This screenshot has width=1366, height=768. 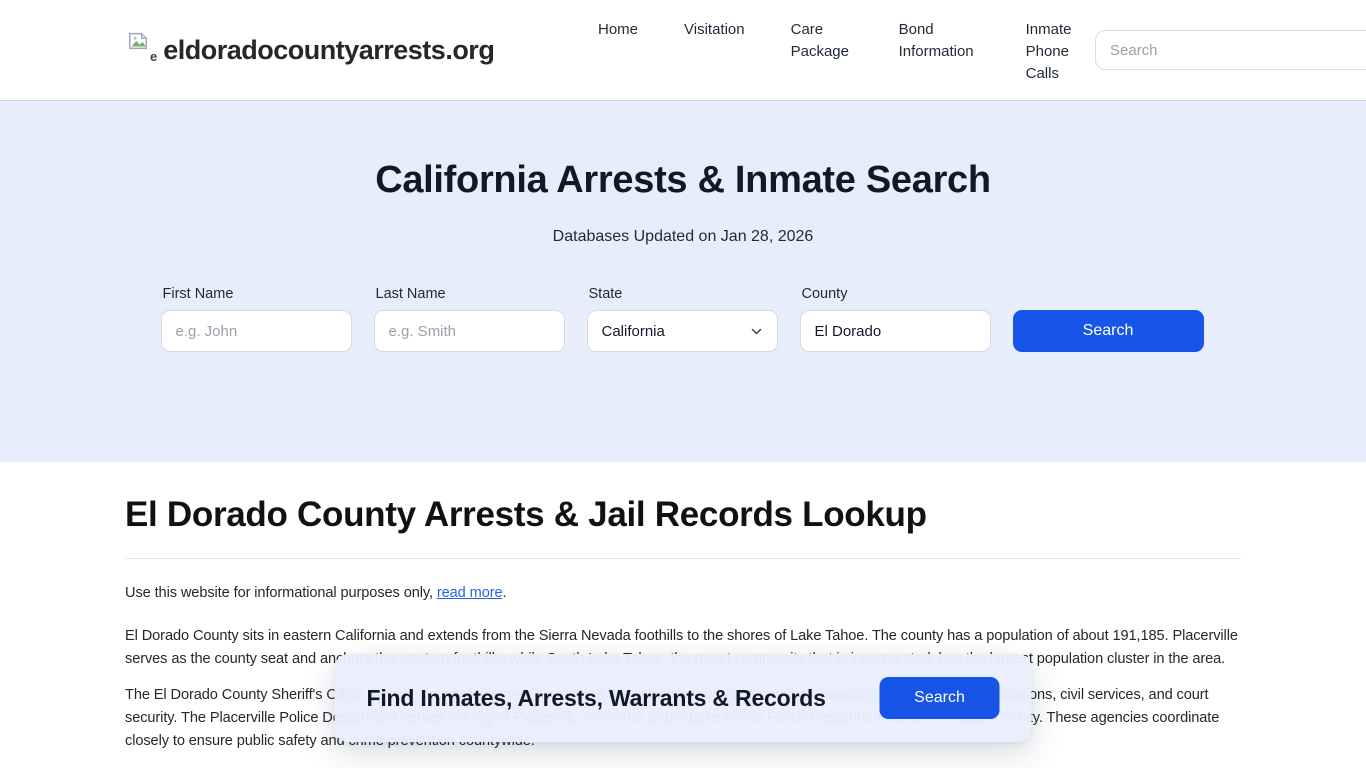 I want to click on county-input, so click(x=895, y=331).